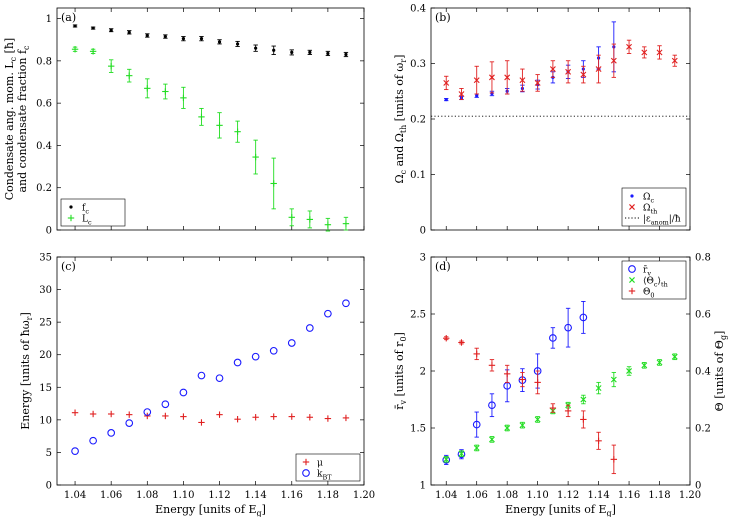 Image resolution: width=747 pixels, height=517 pixels. What do you see at coordinates (68, 17) in the screenshot?
I see `panel-label: (a)` at bounding box center [68, 17].